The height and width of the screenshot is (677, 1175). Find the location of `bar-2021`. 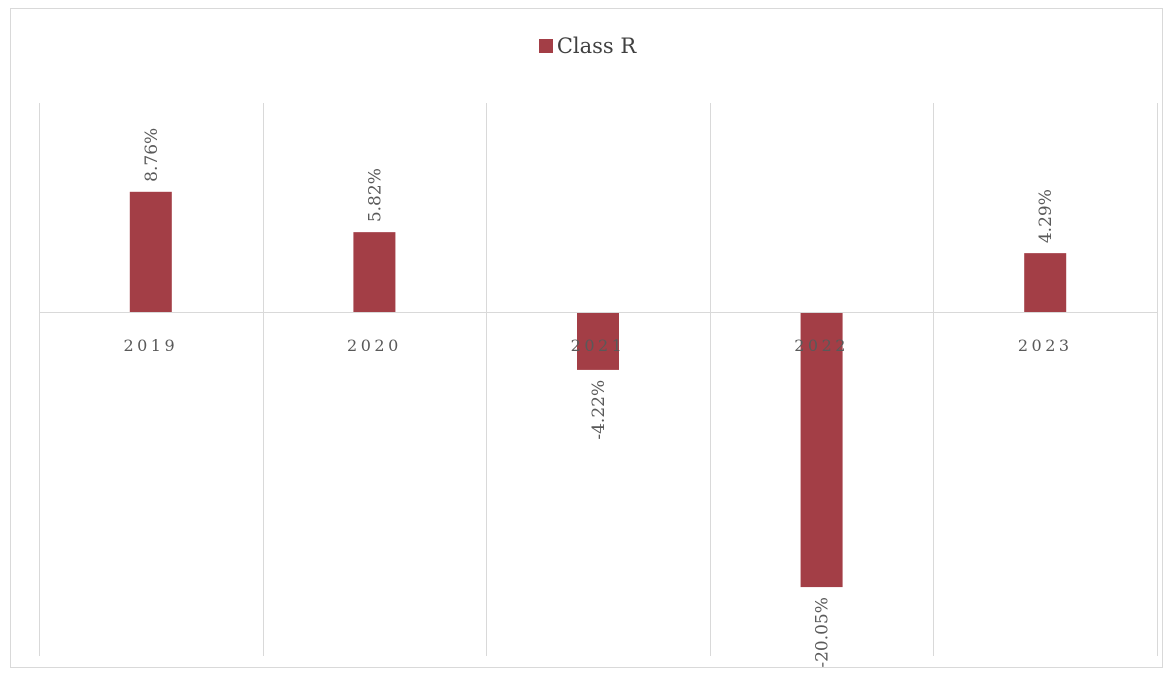

bar-2021 is located at coordinates (598, 341).